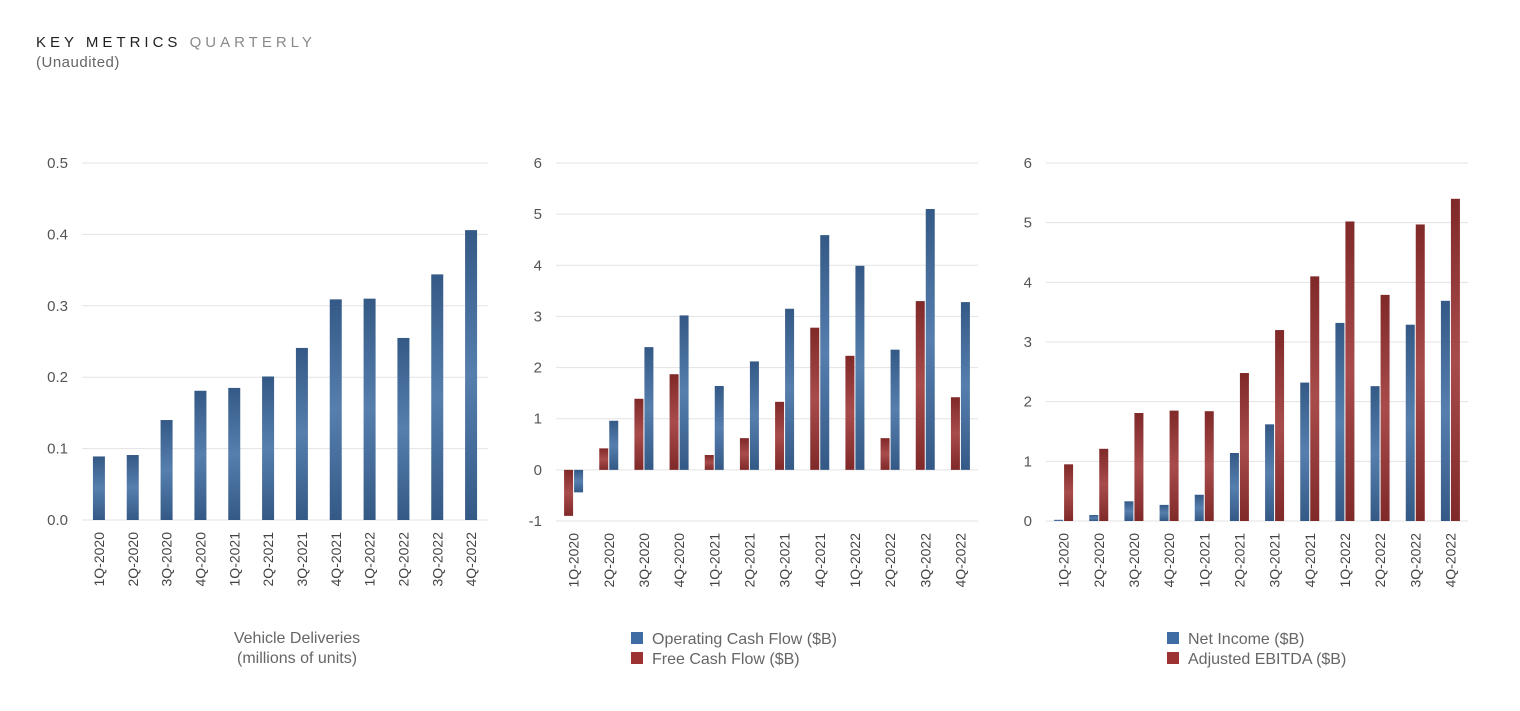 This screenshot has height=711, width=1520. Describe the element at coordinates (1275, 560) in the screenshot. I see `x-tick-label: 3Q-2021` at that location.